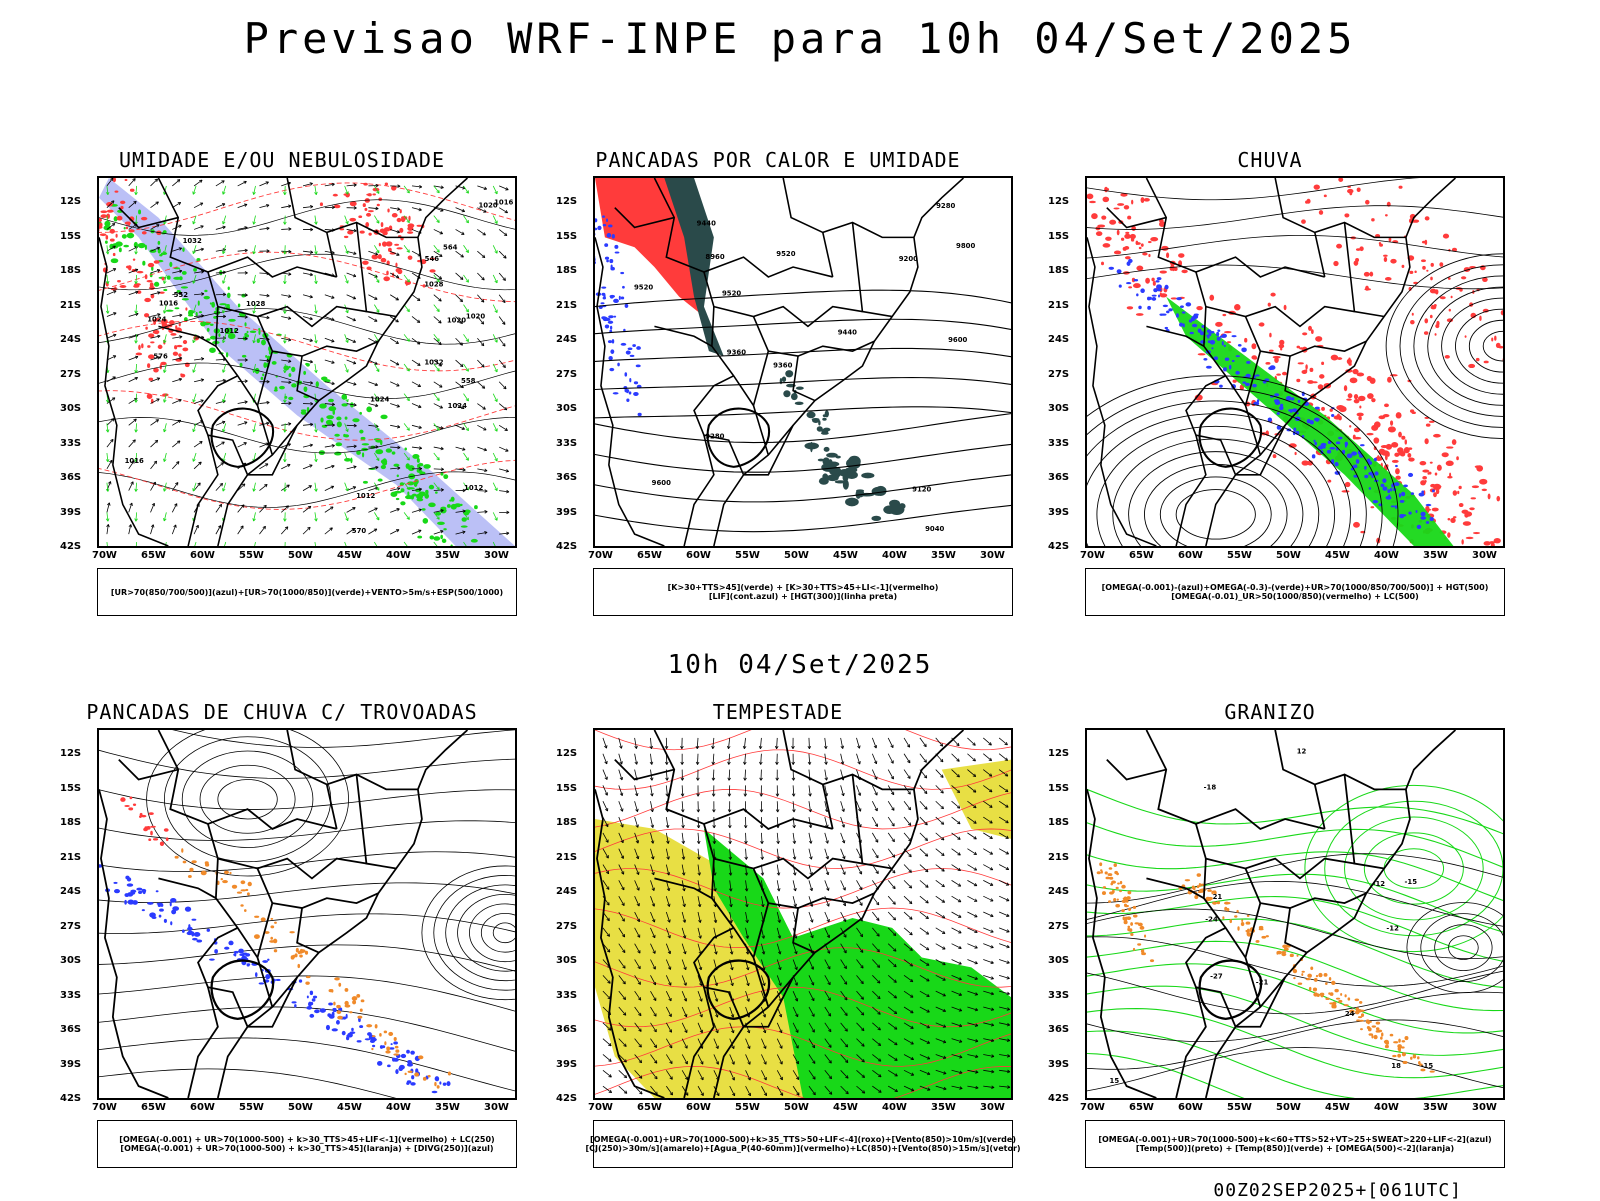 This screenshot has width=1600, height=1201. I want to click on latitude-label: 27S, so click(566, 374).